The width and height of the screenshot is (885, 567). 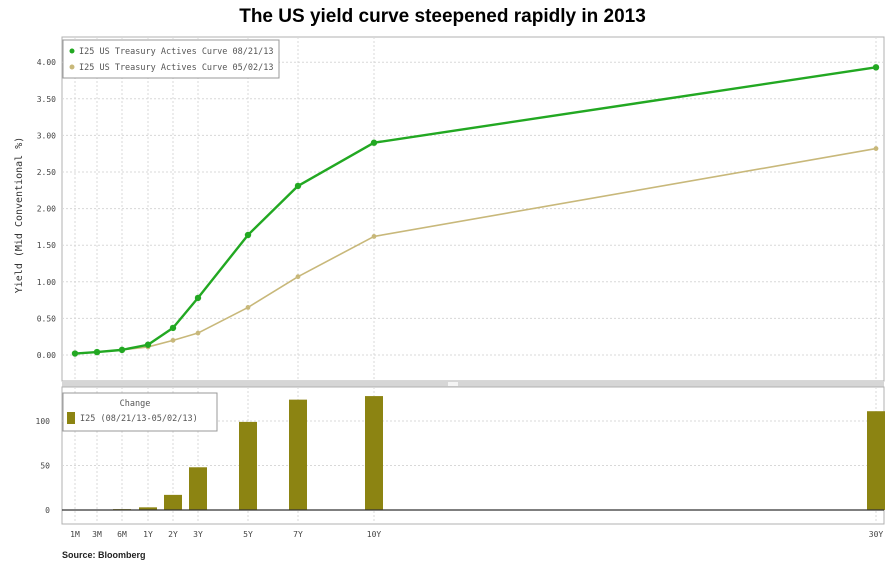 I want to click on divider-grip, so click(x=453, y=384).